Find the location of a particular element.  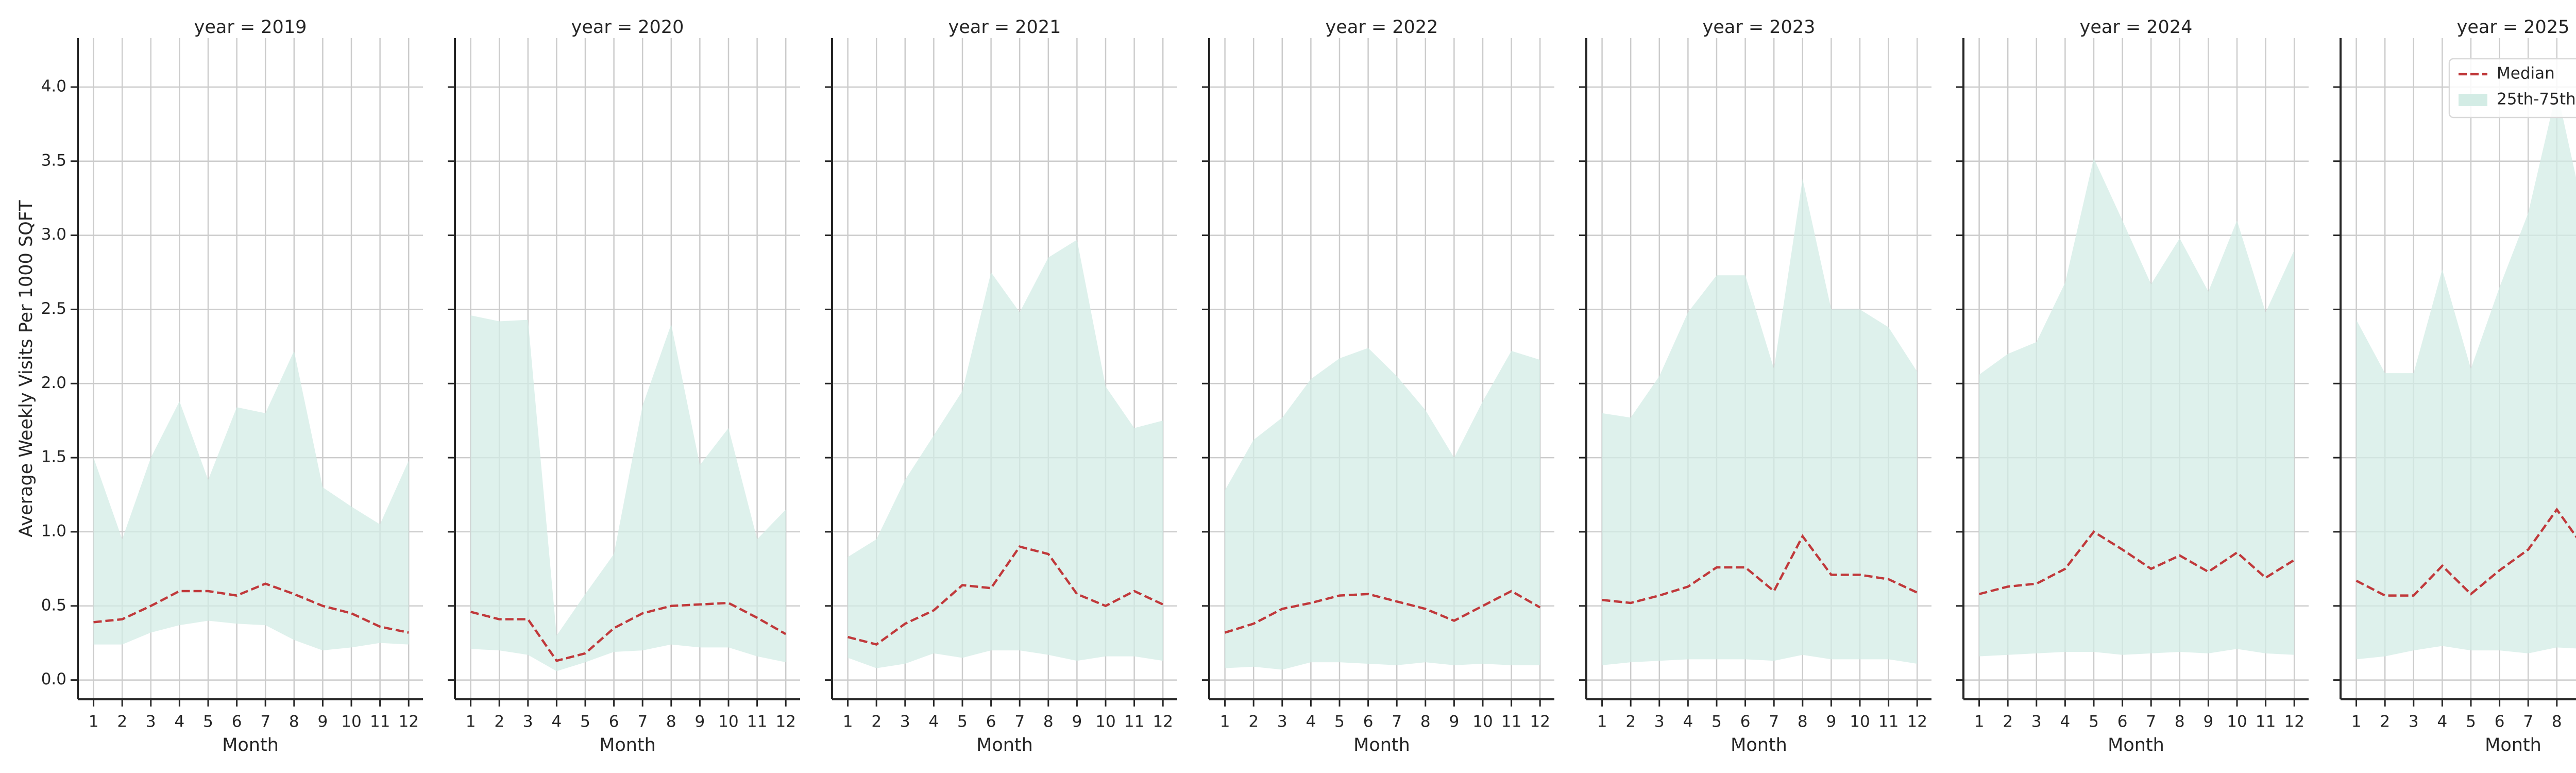

panel-title: year = 2020 is located at coordinates (627, 27).